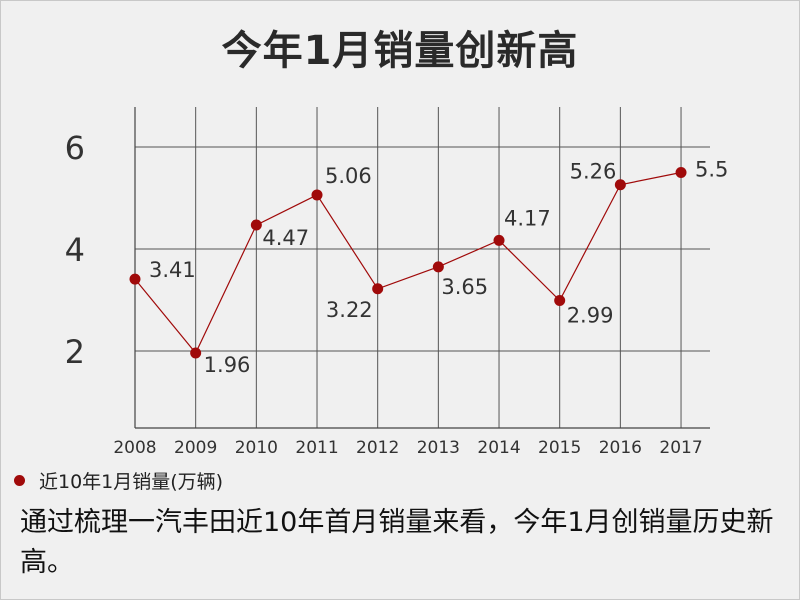 The image size is (800, 600). I want to click on x-tick-label: 2013, so click(438, 448).